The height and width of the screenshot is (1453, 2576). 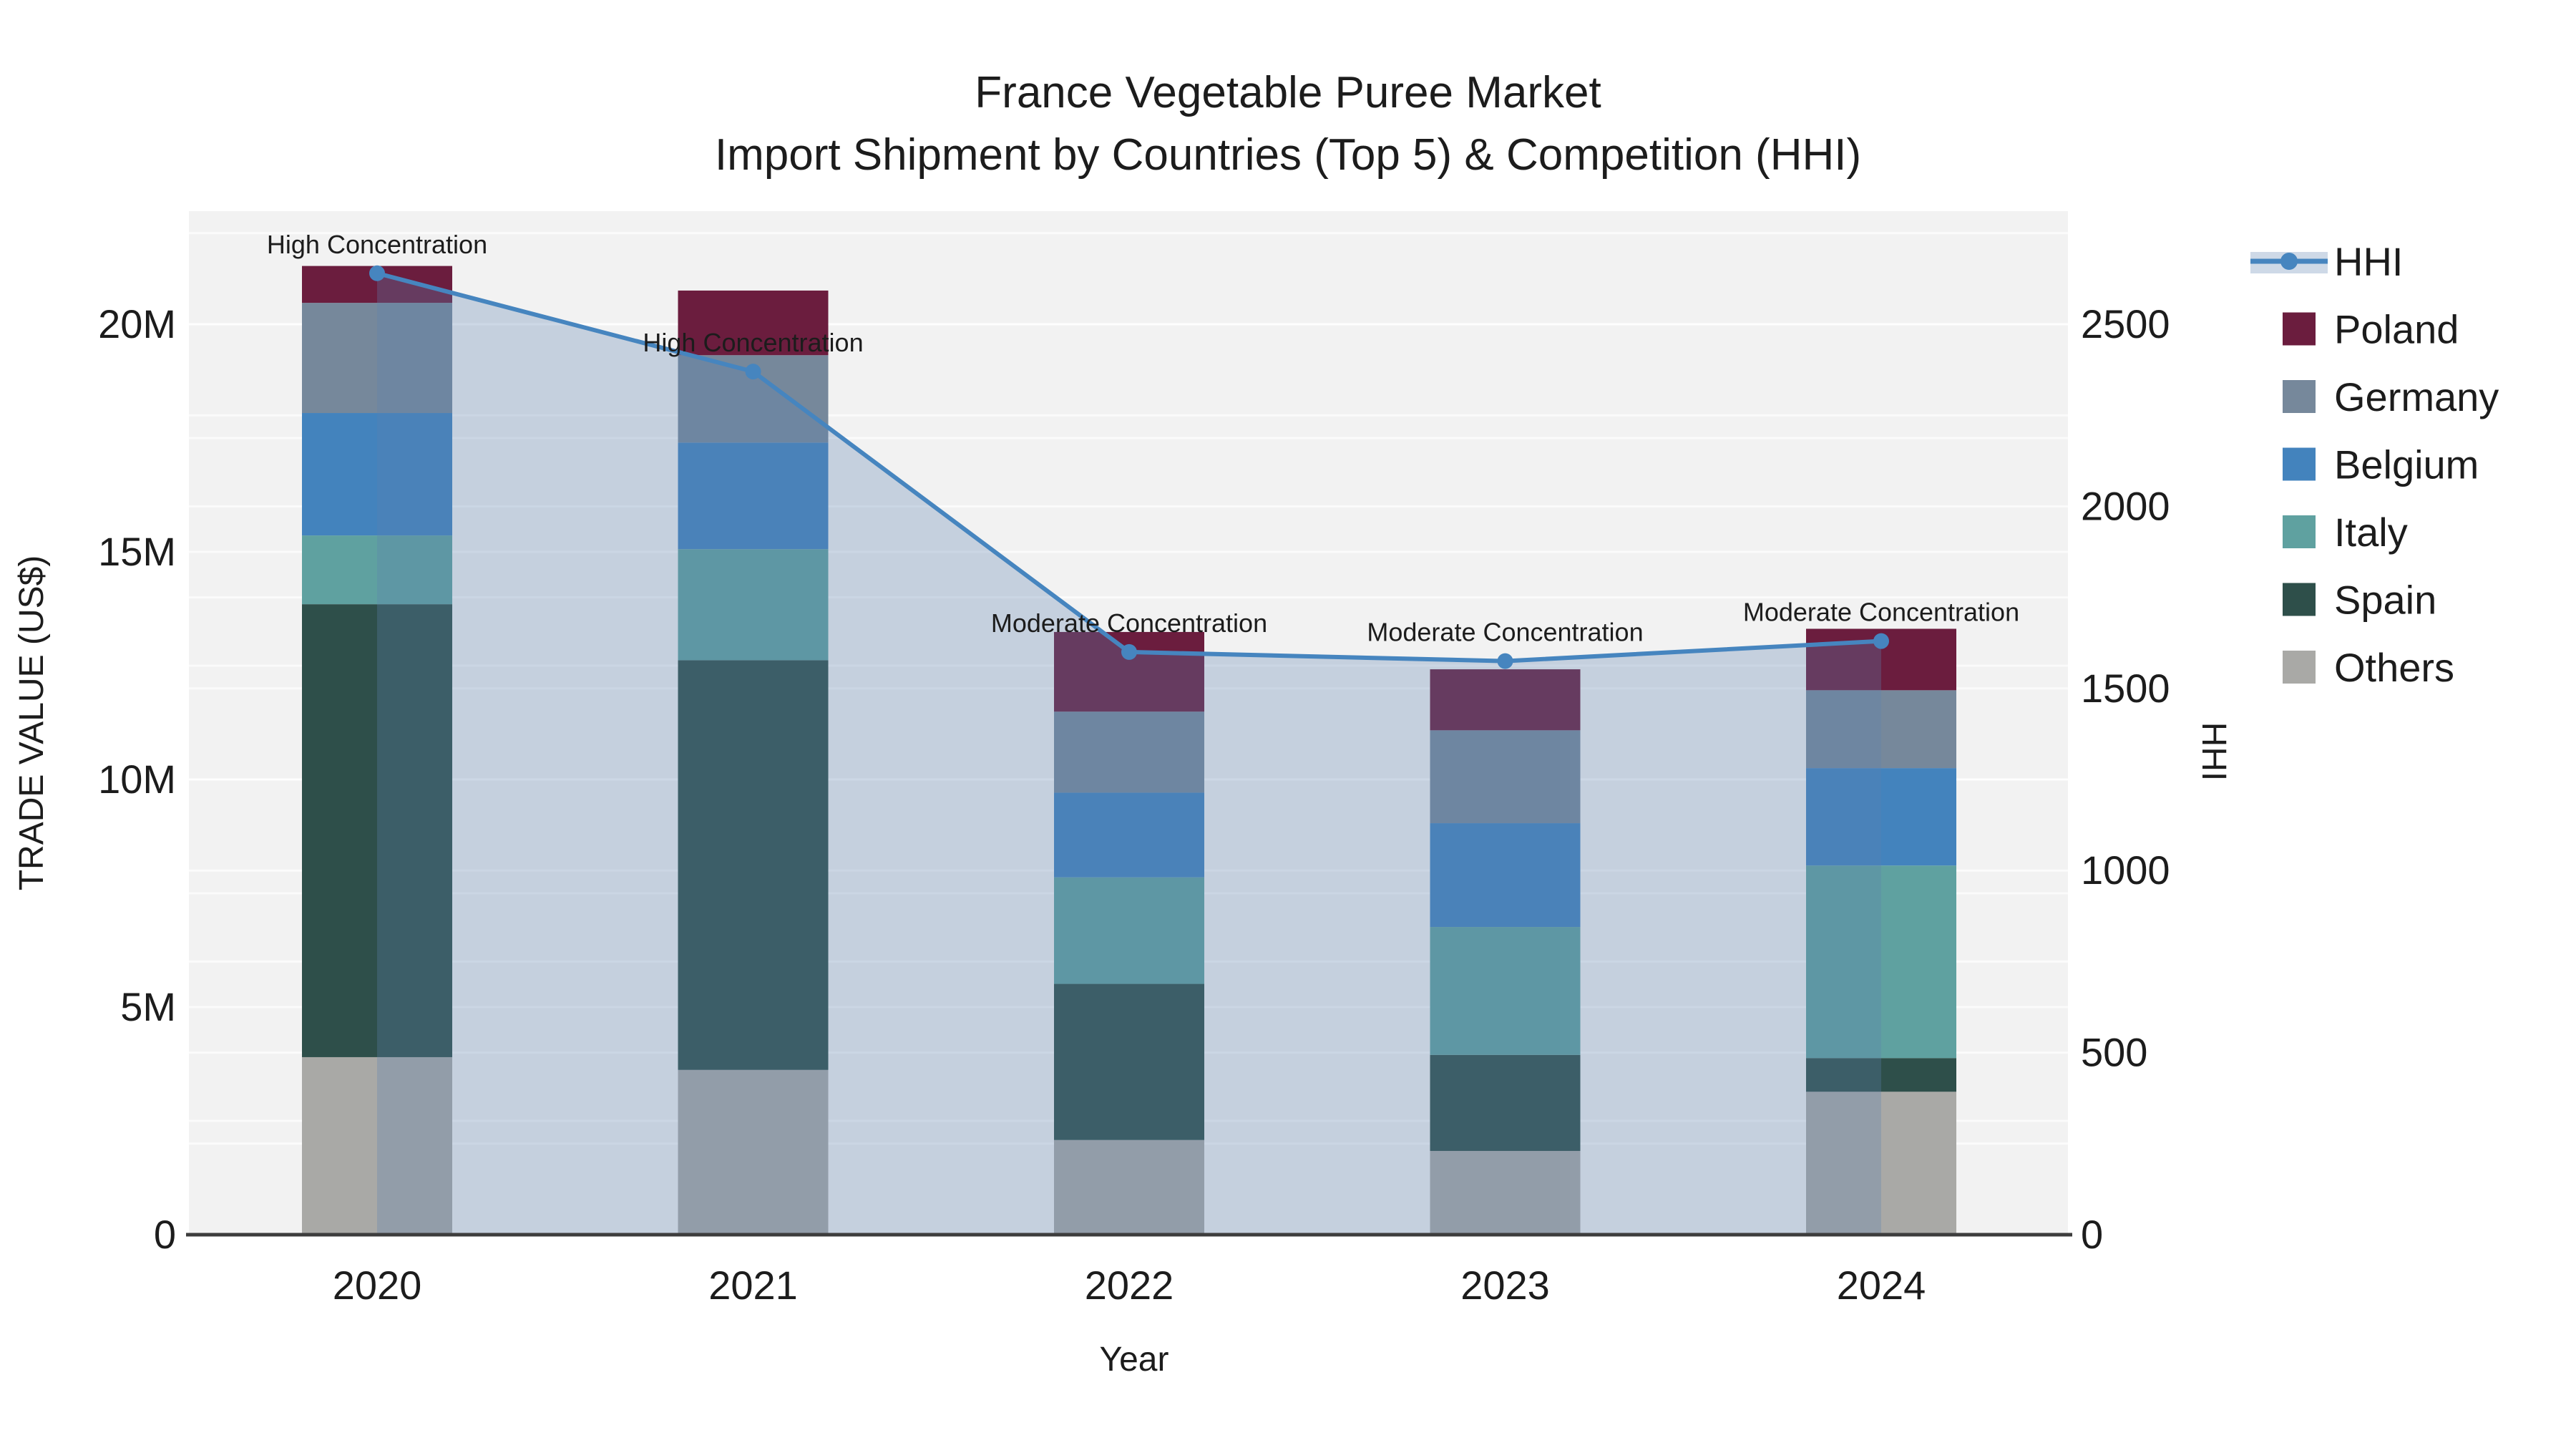 What do you see at coordinates (1129, 1061) in the screenshot?
I see `bar-2022-spain` at bounding box center [1129, 1061].